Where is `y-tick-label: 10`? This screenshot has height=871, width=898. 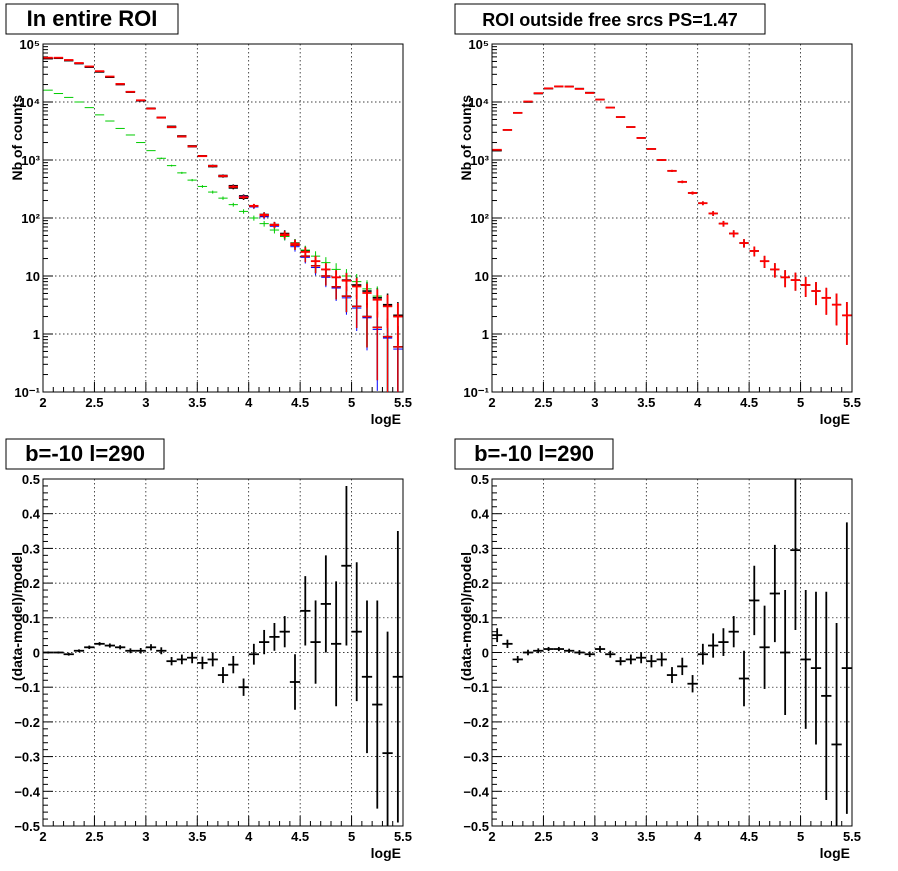 y-tick-label: 10 is located at coordinates (33, 276).